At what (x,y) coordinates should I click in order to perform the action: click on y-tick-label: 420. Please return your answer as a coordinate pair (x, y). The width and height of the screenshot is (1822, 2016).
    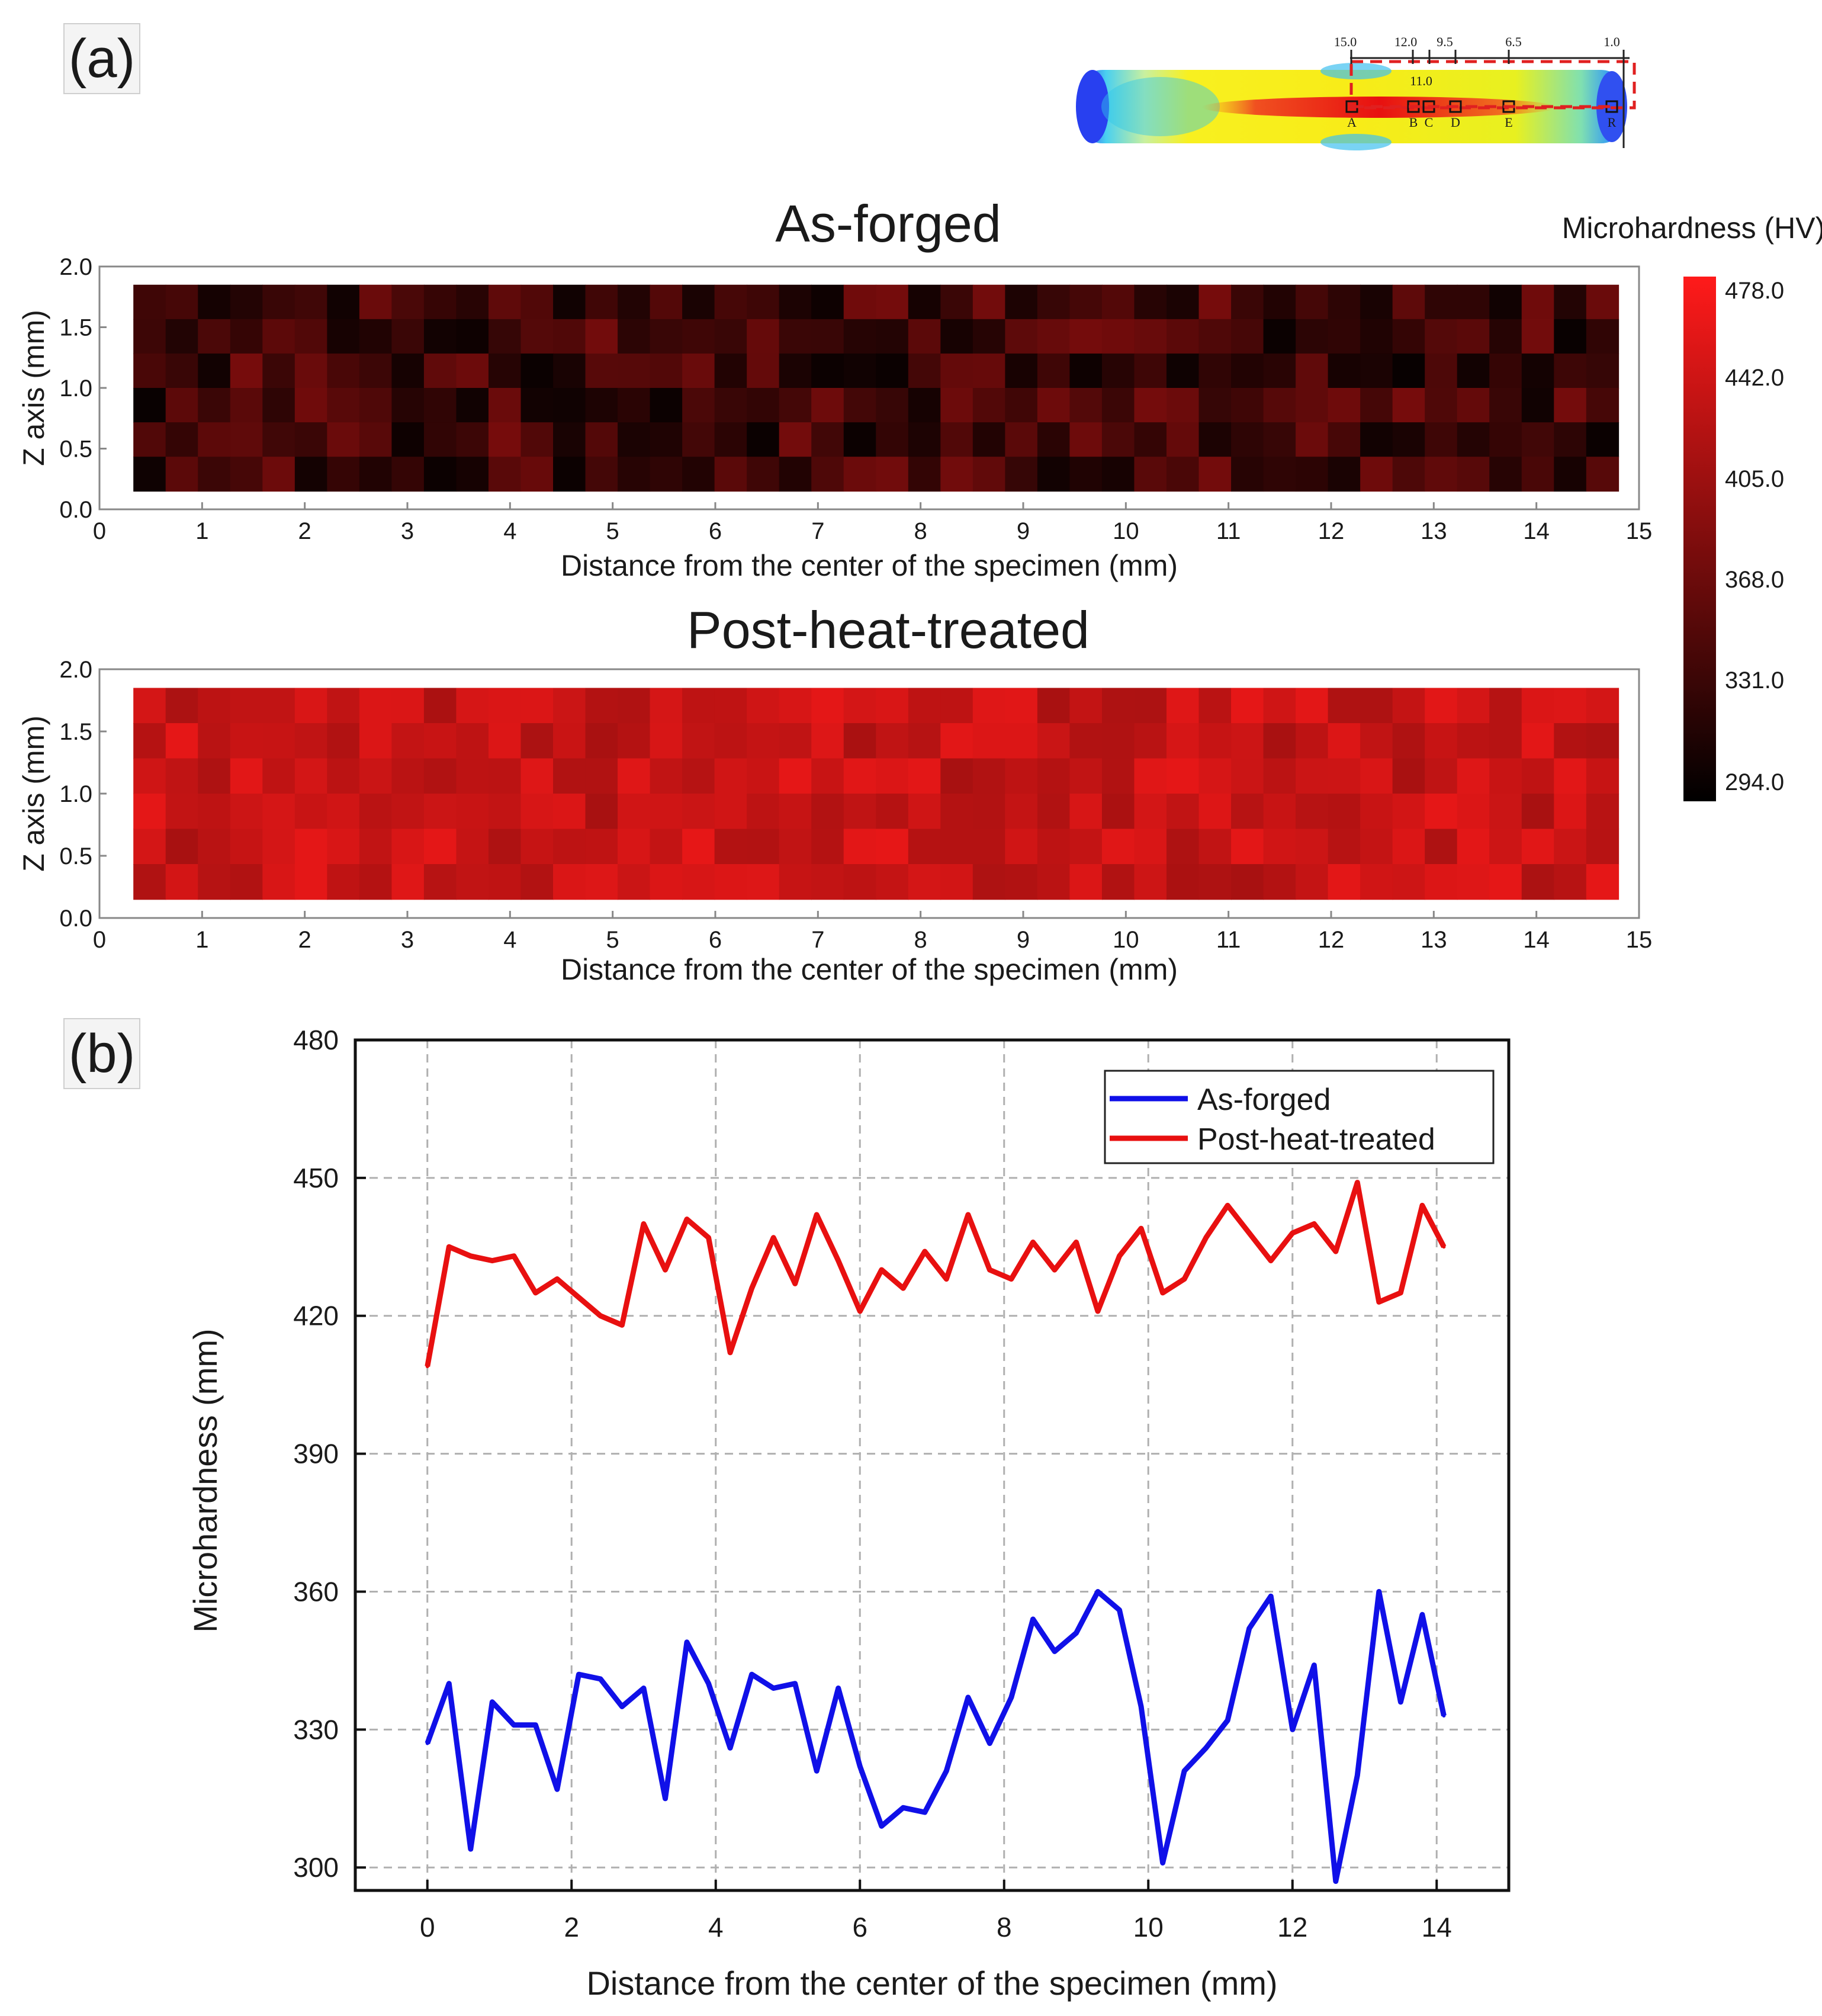
    Looking at the image, I should click on (316, 1316).